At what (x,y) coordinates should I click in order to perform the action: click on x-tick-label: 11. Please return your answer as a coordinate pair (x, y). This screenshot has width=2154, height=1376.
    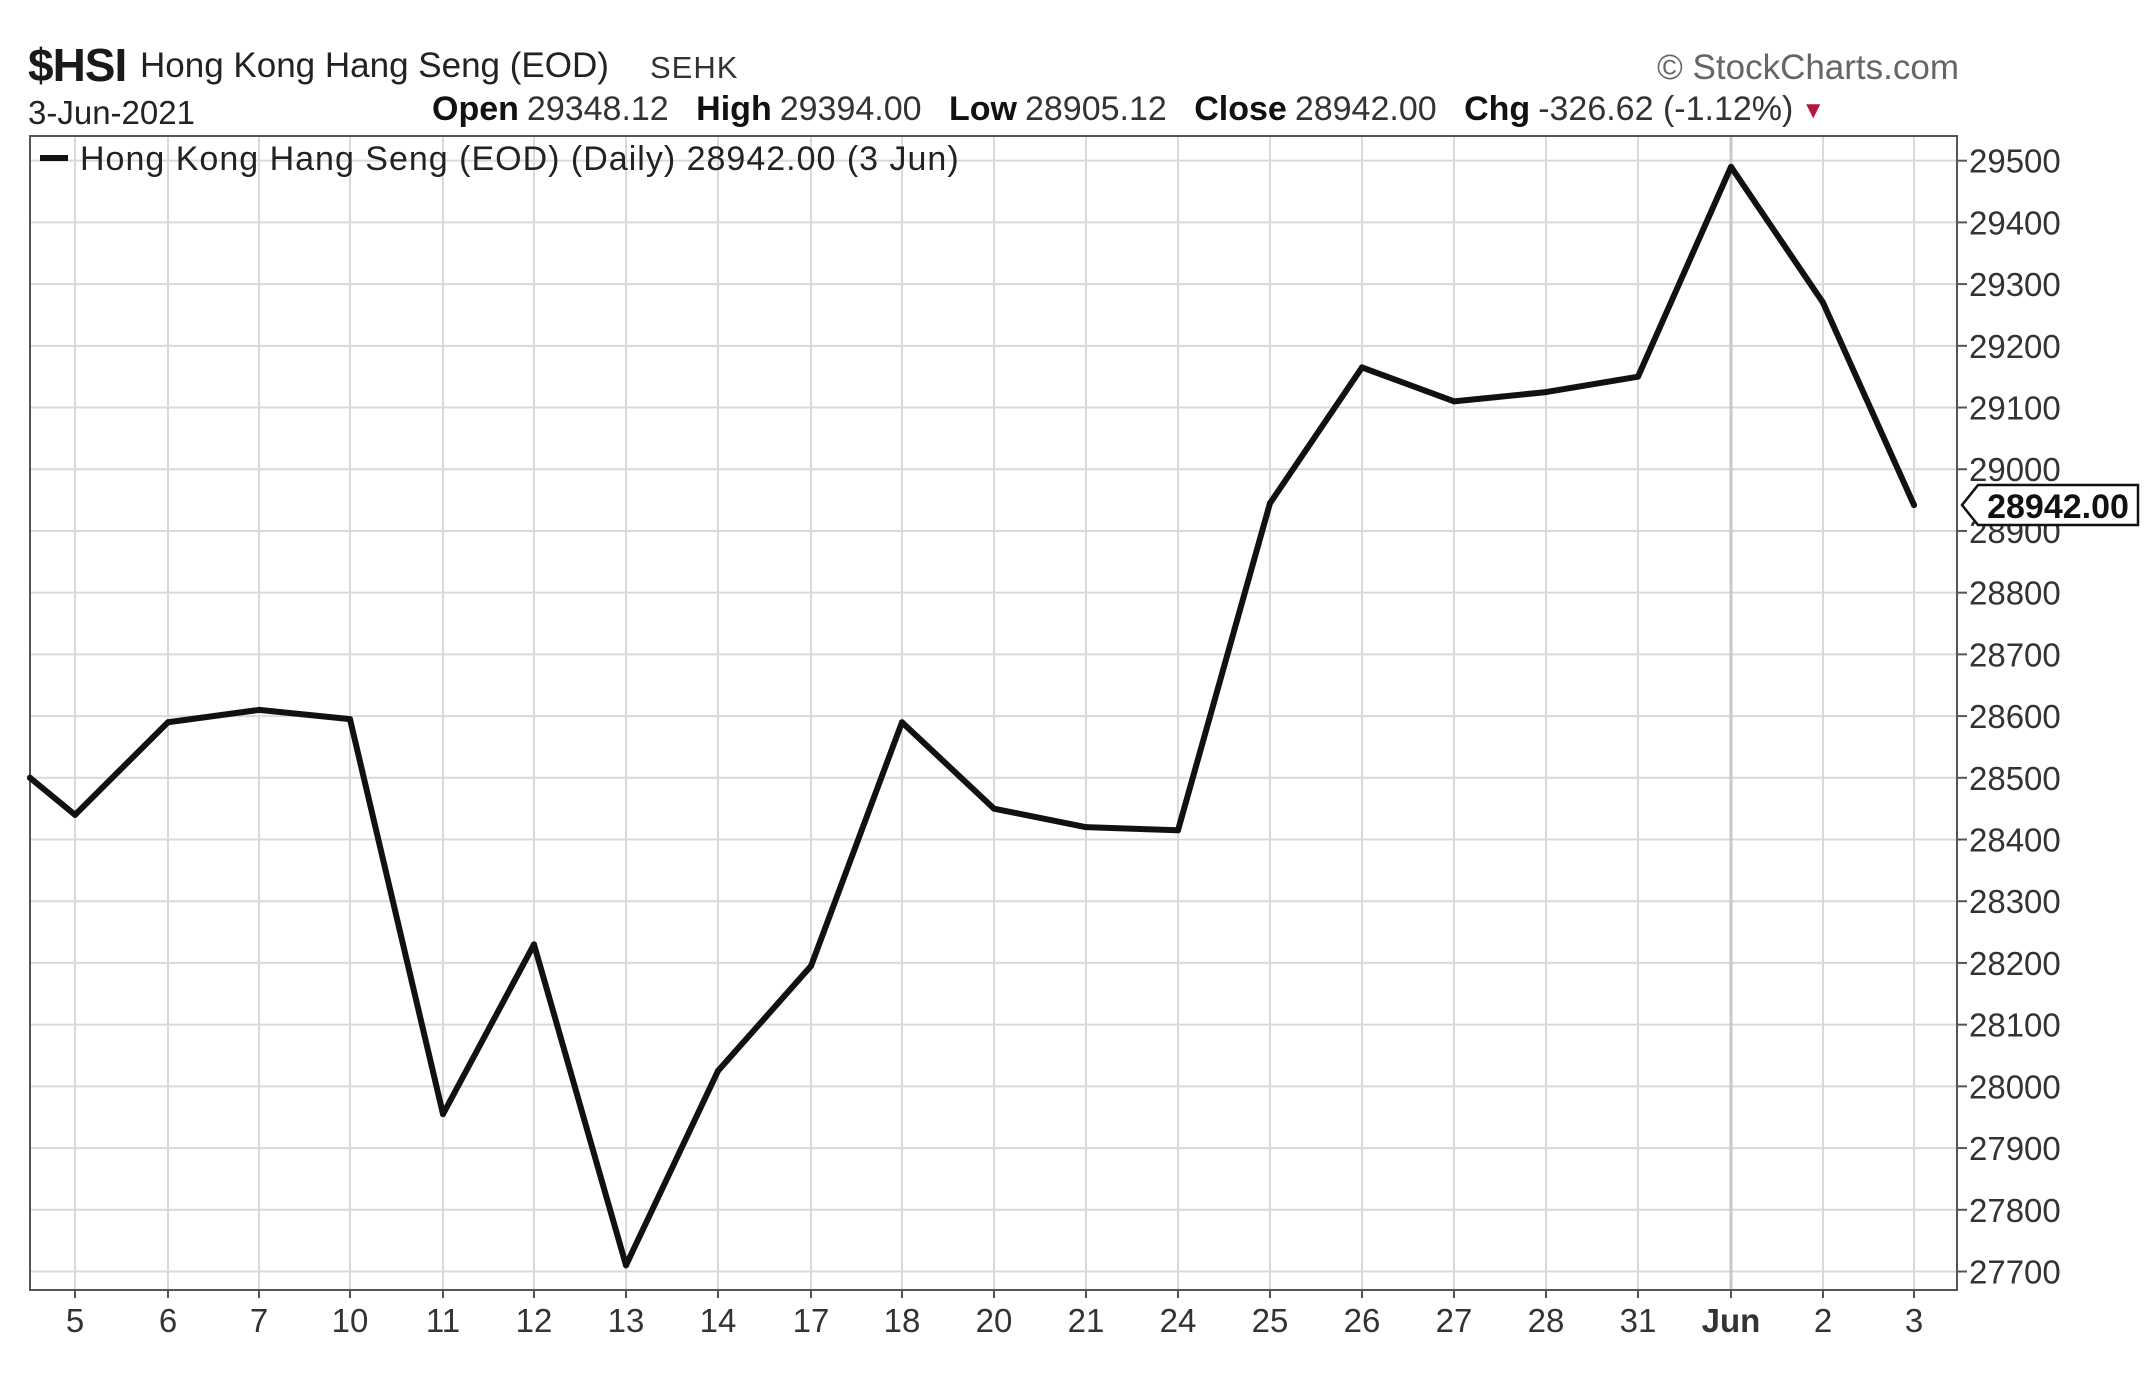
    Looking at the image, I should click on (443, 1320).